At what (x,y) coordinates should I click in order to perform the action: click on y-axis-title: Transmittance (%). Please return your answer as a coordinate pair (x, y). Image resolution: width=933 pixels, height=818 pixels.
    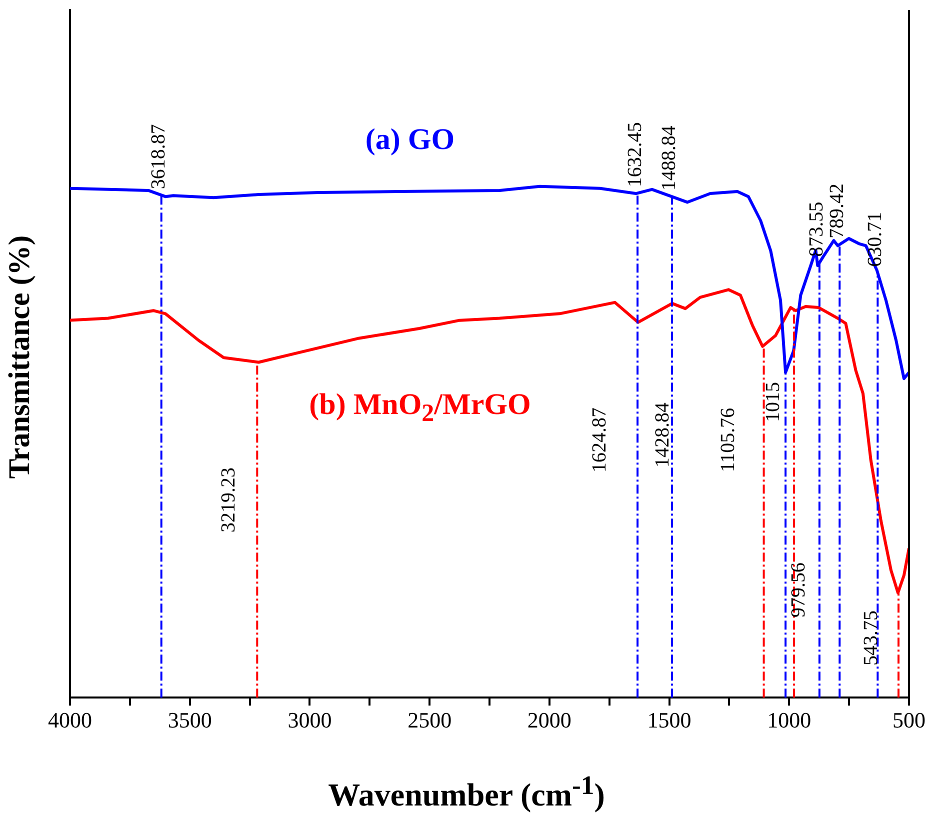
    Looking at the image, I should click on (20, 357).